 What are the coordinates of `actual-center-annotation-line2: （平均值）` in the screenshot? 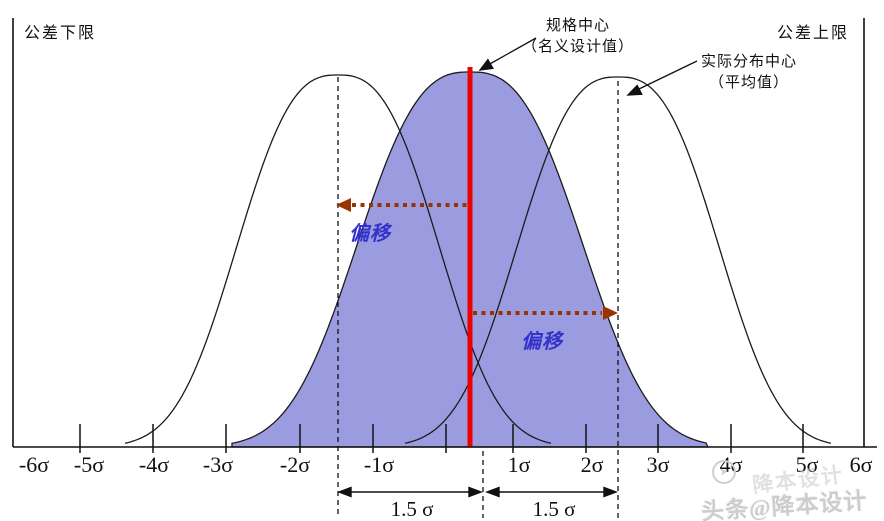 It's located at (749, 83).